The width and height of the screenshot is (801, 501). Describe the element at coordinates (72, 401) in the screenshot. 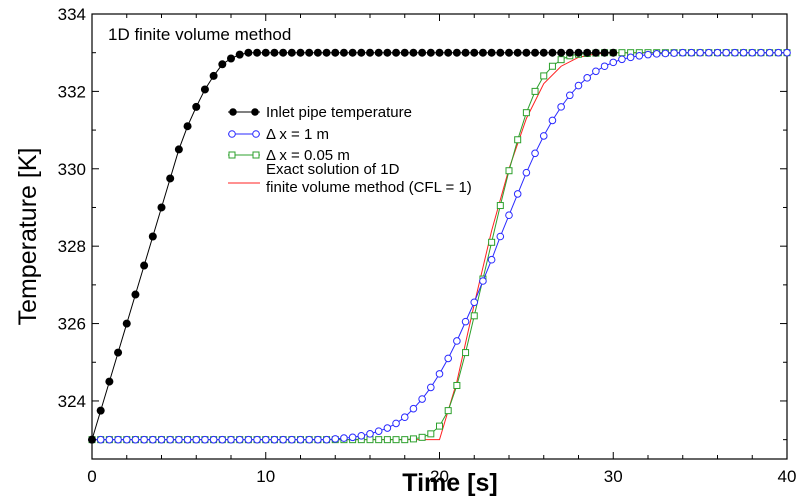

I see `y-tick-label: 324` at that location.